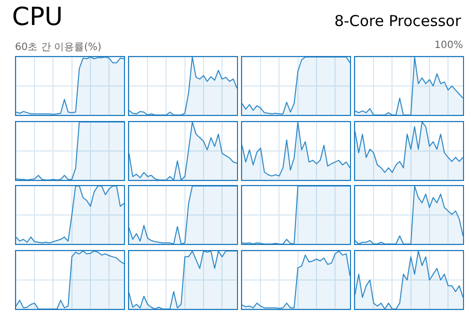 This screenshot has width=471, height=326. Describe the element at coordinates (58, 47) in the screenshot. I see `text: 60초 간 이용률(%)` at that location.